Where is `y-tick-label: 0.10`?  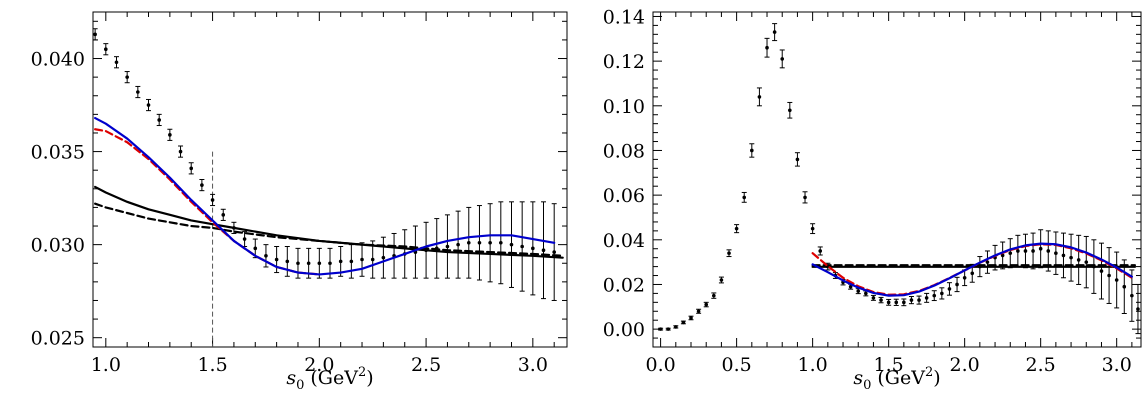 y-tick-label: 0.10 is located at coordinates (624, 107).